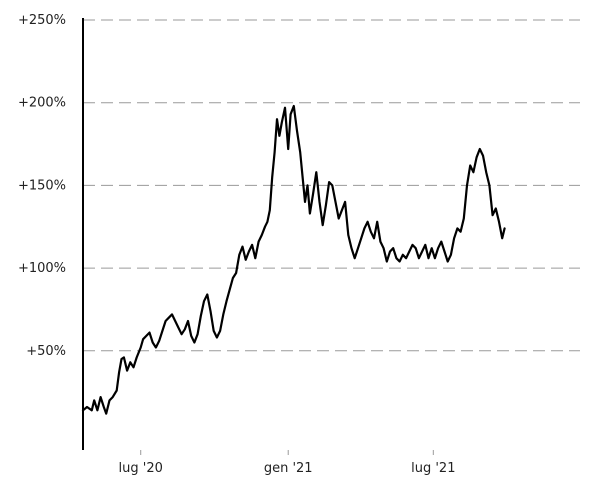  Describe the element at coordinates (42, 103) in the screenshot. I see `y-tick-label: +200%` at that location.